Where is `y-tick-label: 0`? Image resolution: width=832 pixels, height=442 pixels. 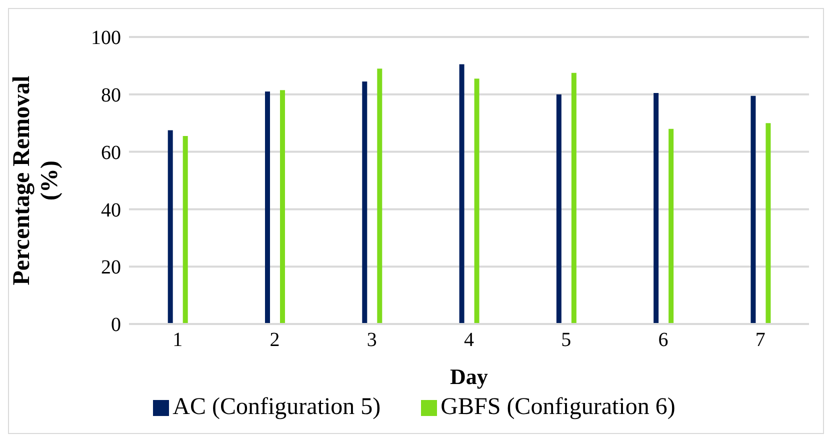 y-tick-label: 0 is located at coordinates (116, 325).